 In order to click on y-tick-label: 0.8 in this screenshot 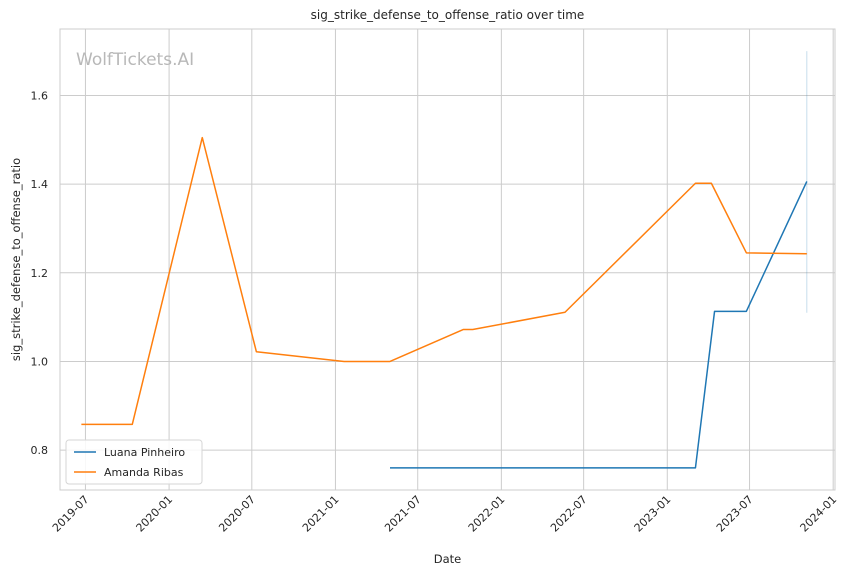, I will do `click(40, 450)`.